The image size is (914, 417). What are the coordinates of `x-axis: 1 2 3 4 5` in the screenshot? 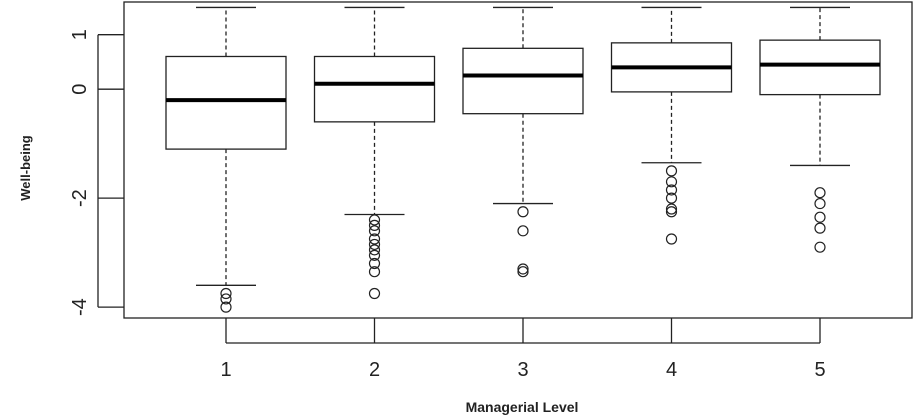 It's located at (523, 349).